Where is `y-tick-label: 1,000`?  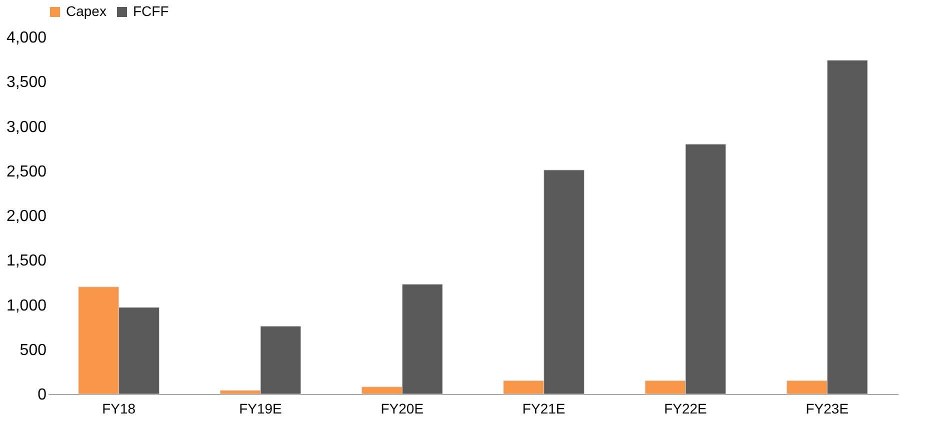
y-tick-label: 1,000 is located at coordinates (26, 305).